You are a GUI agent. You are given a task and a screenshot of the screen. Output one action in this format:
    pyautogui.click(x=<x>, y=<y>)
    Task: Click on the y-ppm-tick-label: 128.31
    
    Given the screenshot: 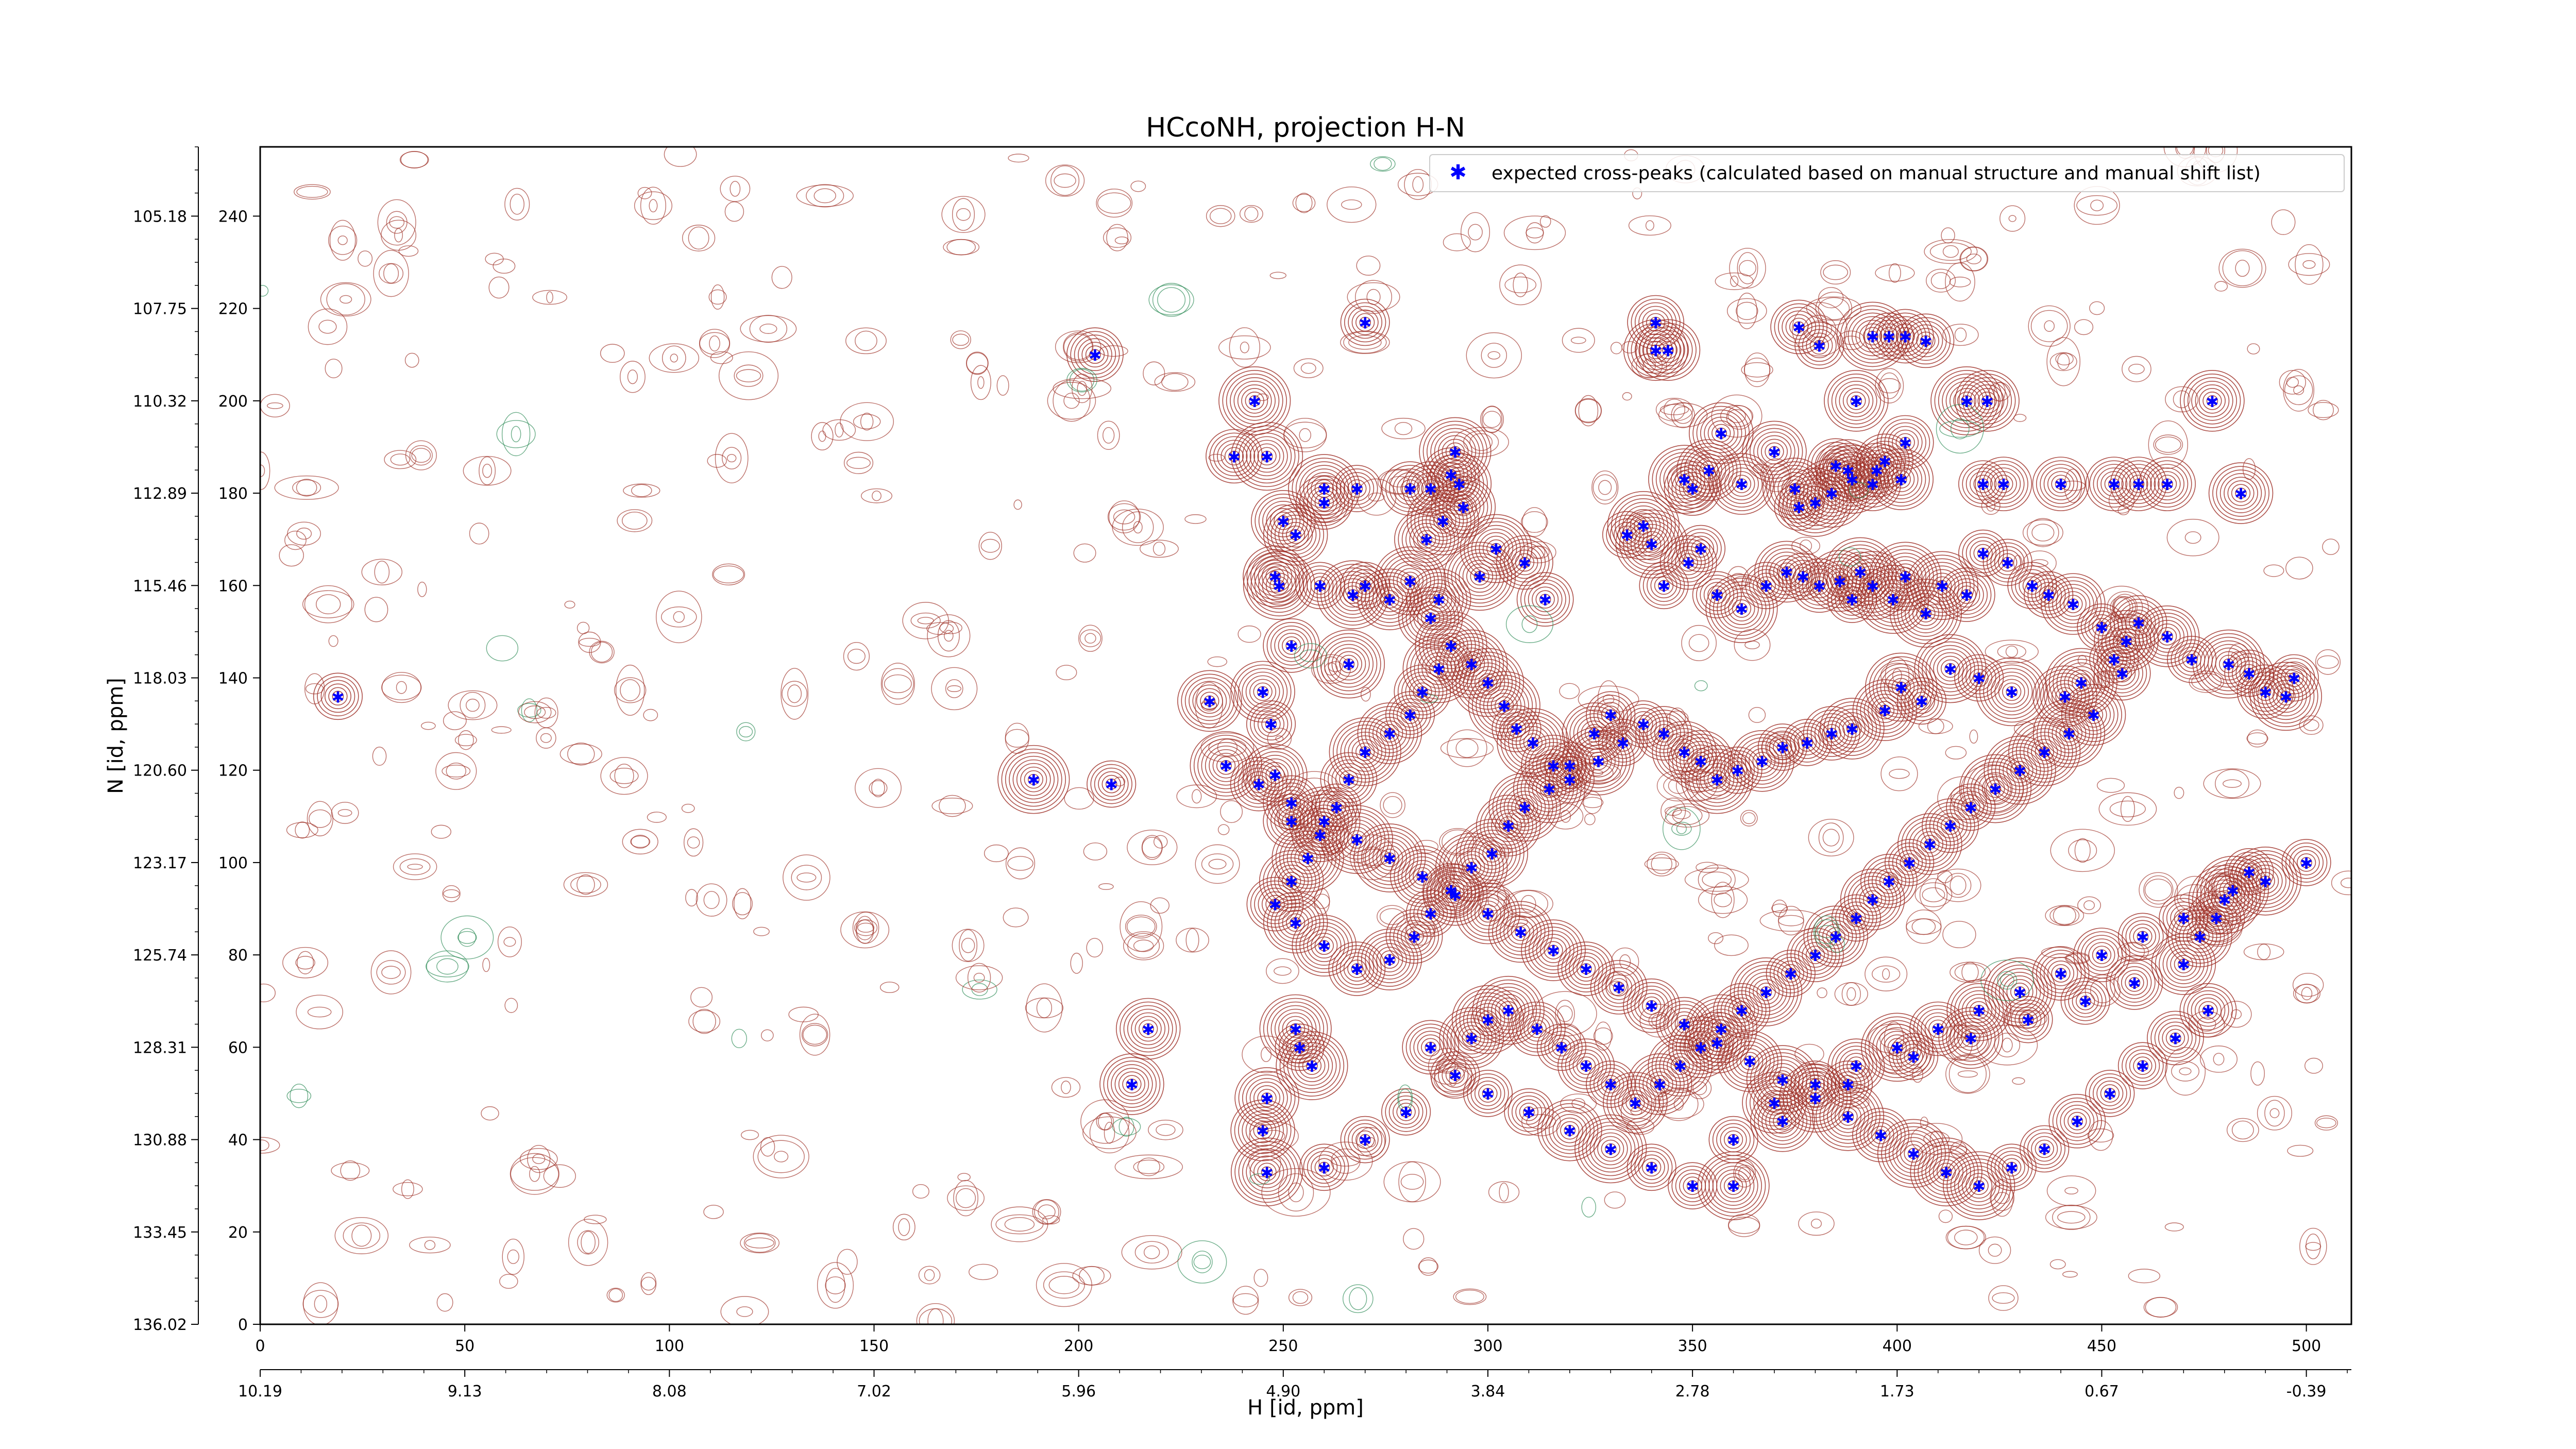 What is the action you would take?
    pyautogui.click(x=160, y=1048)
    